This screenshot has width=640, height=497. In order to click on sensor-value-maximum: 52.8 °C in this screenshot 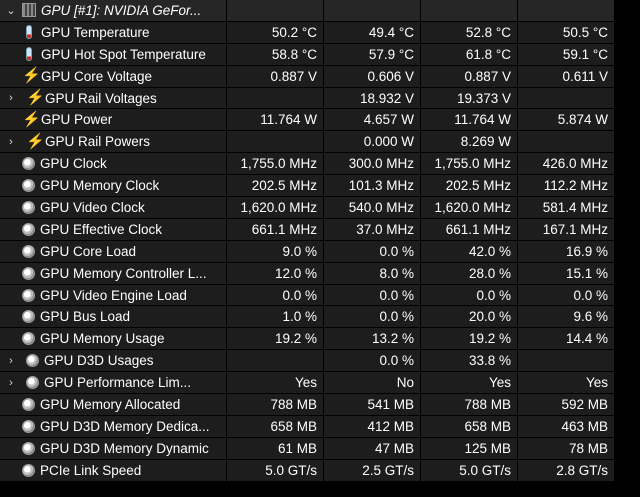, I will do `click(469, 32)`.